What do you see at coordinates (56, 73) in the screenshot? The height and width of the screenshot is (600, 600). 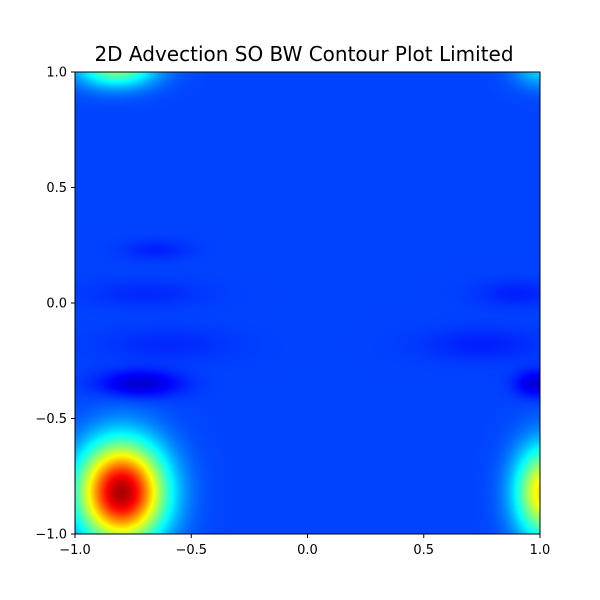 I see `y-tick-label: 1.0` at bounding box center [56, 73].